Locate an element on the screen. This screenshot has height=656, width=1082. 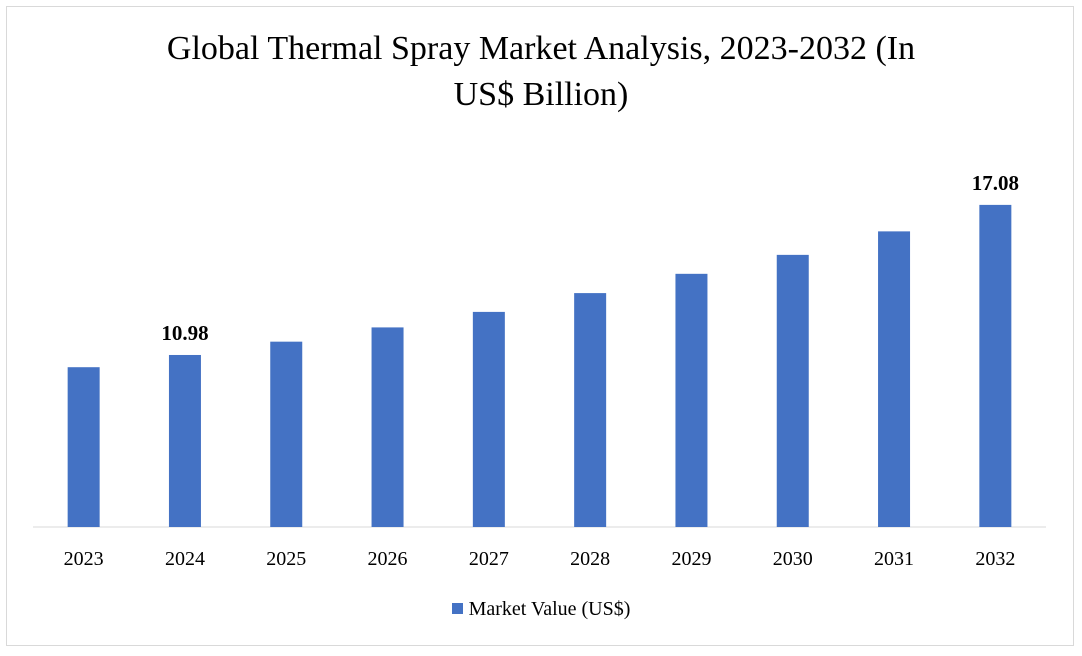
x-tick-label-2026: 2026 is located at coordinates (388, 559).